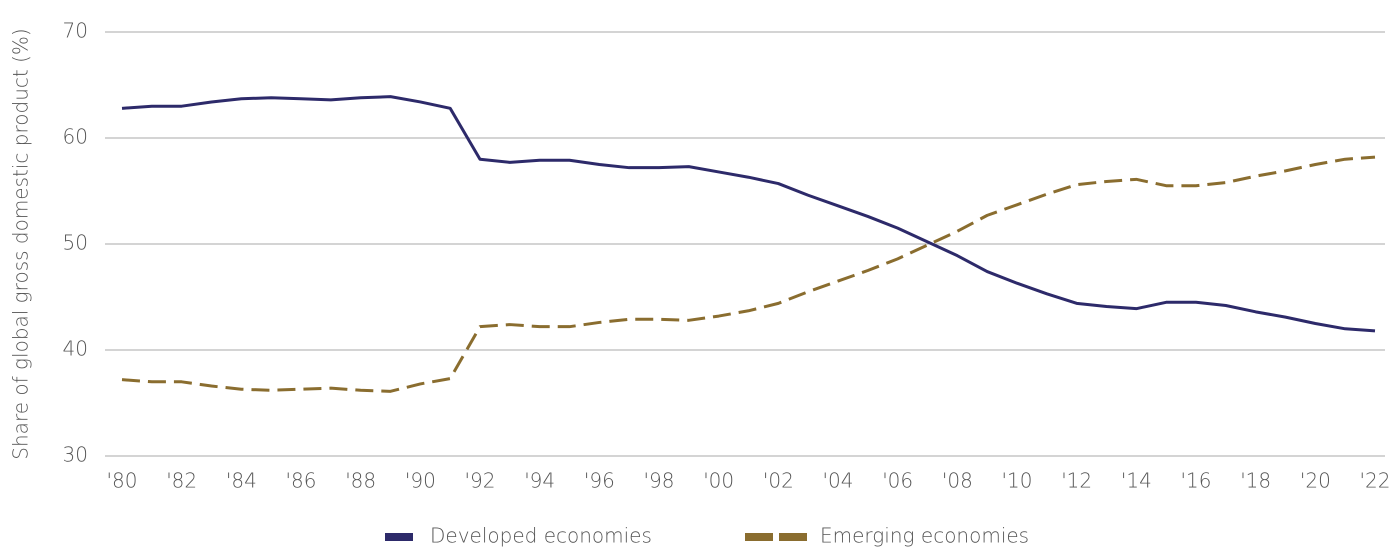  What do you see at coordinates (301, 481) in the screenshot?
I see `x-tick-label: '86` at bounding box center [301, 481].